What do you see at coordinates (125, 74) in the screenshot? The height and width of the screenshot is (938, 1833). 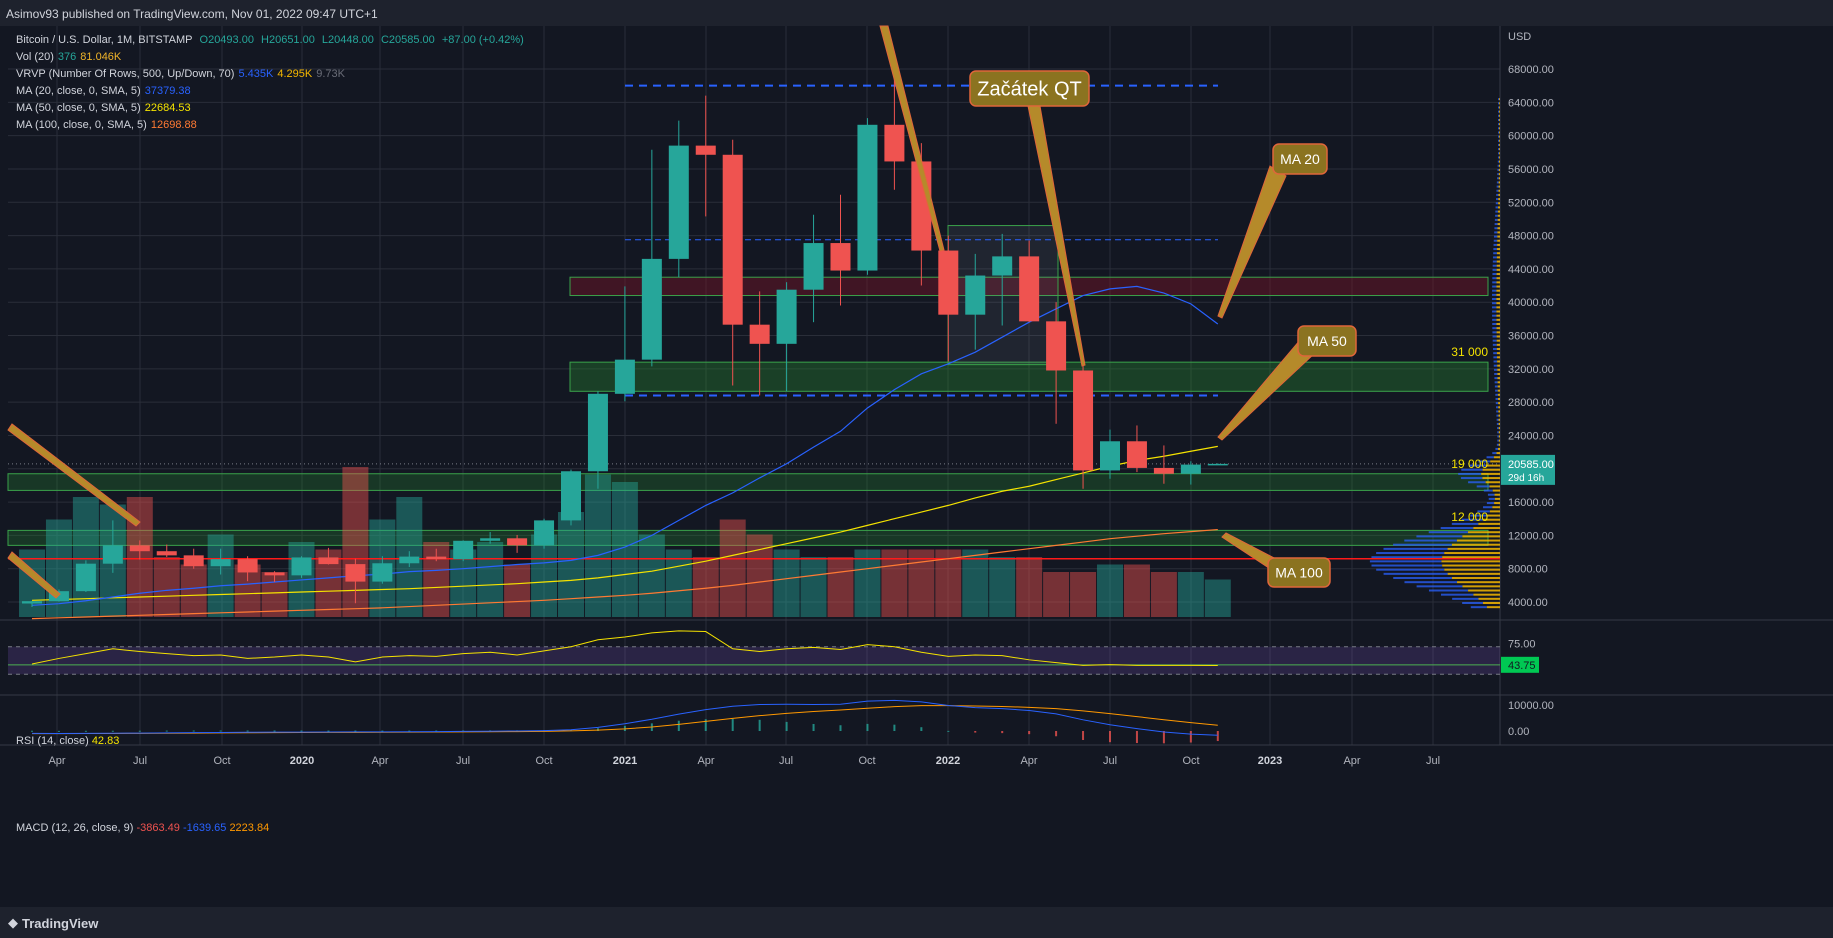 I see `legend-row-label: VRVP (Number Of Rows, 500, Up/Down, 70)` at bounding box center [125, 74].